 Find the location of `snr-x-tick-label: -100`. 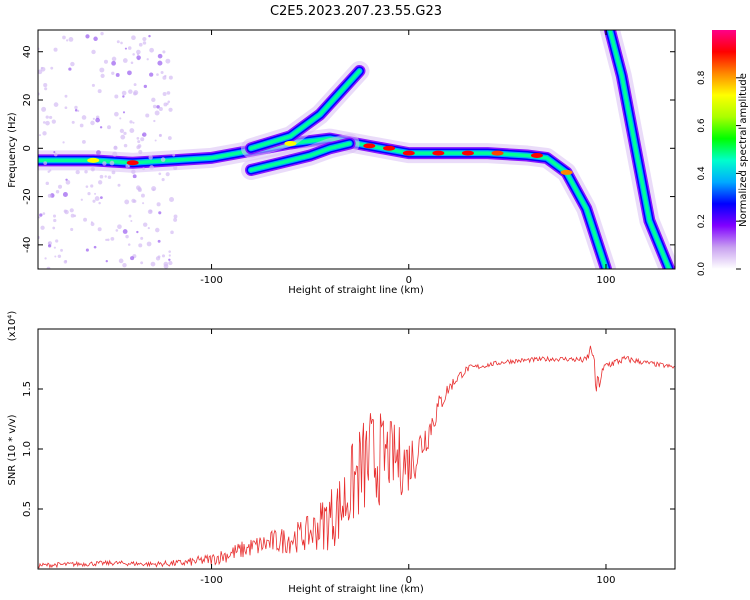

snr-x-tick-label: -100 is located at coordinates (211, 580).